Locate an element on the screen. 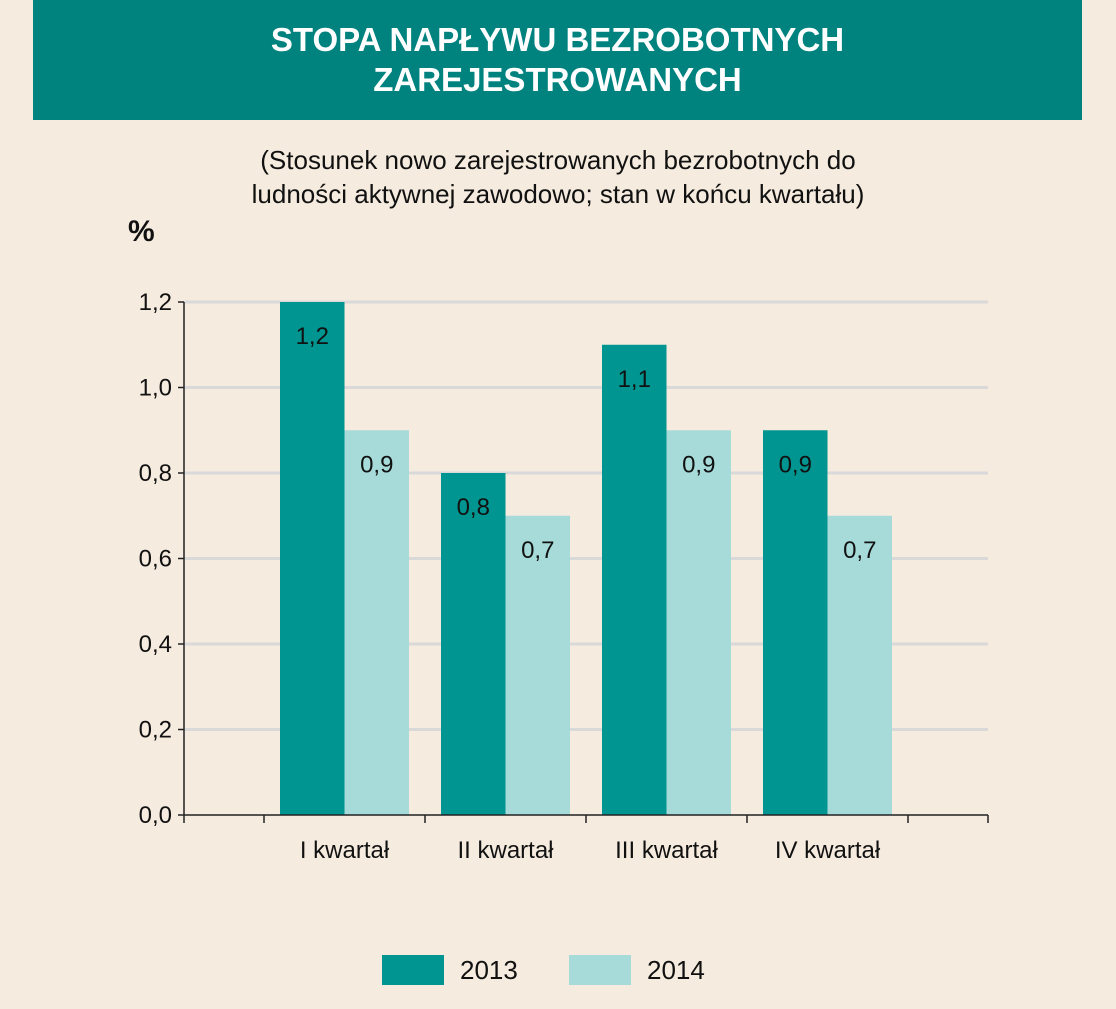 The image size is (1116, 1009). y-tick-label: 0,8 is located at coordinates (155, 473).